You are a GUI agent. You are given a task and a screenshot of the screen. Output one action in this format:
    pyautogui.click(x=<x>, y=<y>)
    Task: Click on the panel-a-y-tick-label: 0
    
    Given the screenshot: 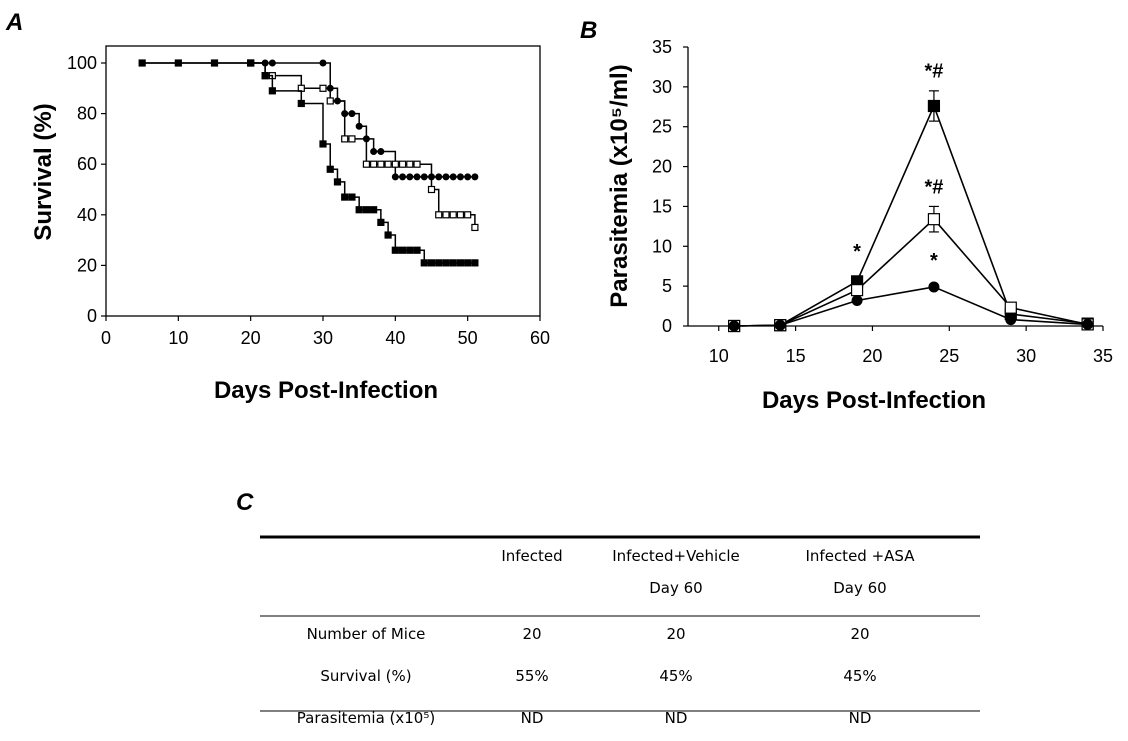 What is the action you would take?
    pyautogui.click(x=92, y=316)
    